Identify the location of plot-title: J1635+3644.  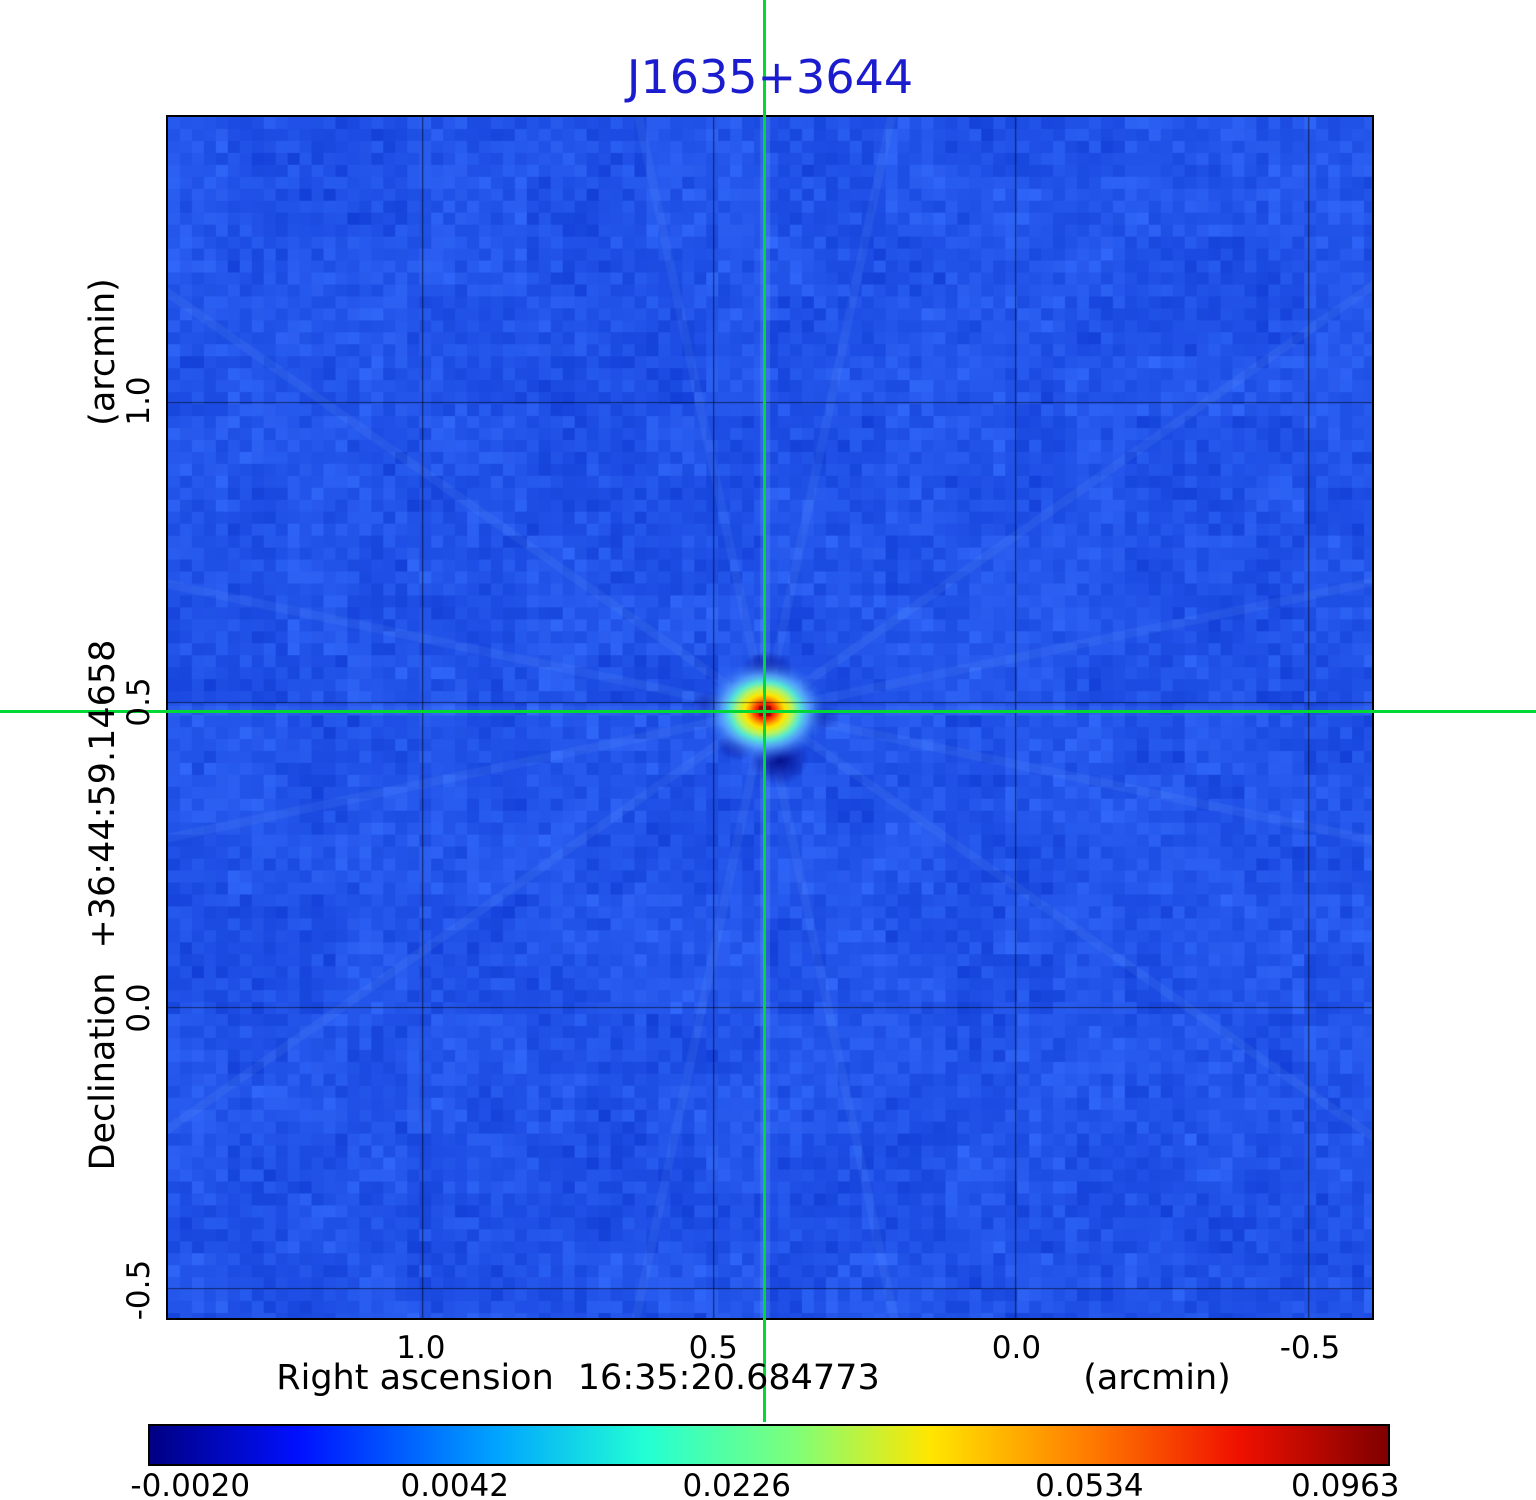
(770, 77).